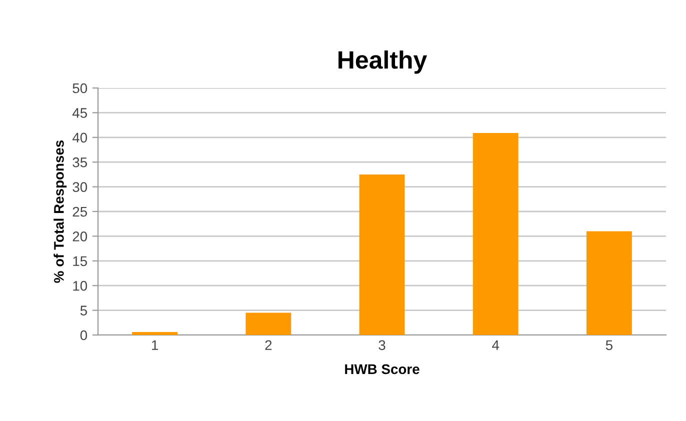 This screenshot has height=421, width=686. Describe the element at coordinates (80, 88) in the screenshot. I see `y-tick-label: 50` at that location.